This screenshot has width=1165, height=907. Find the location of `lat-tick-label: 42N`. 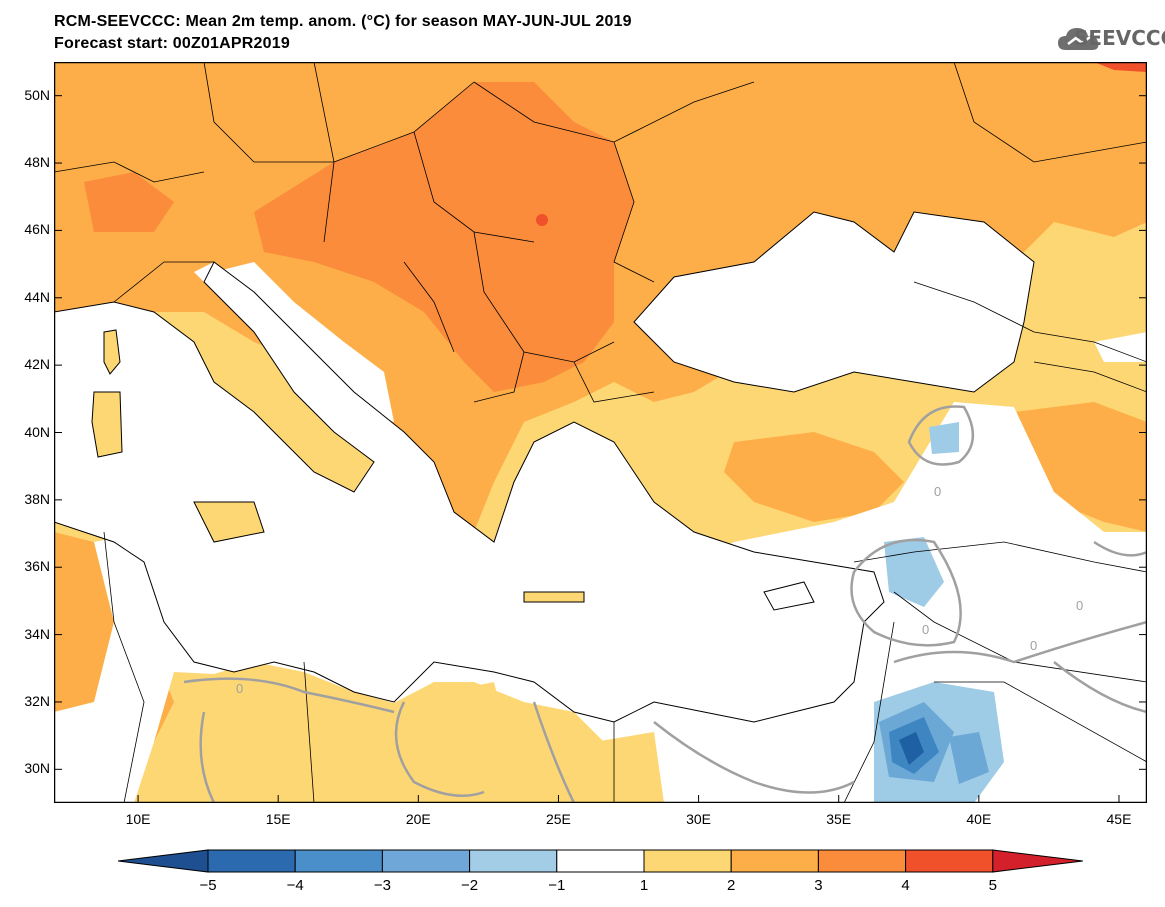

lat-tick-label: 42N is located at coordinates (37, 364).